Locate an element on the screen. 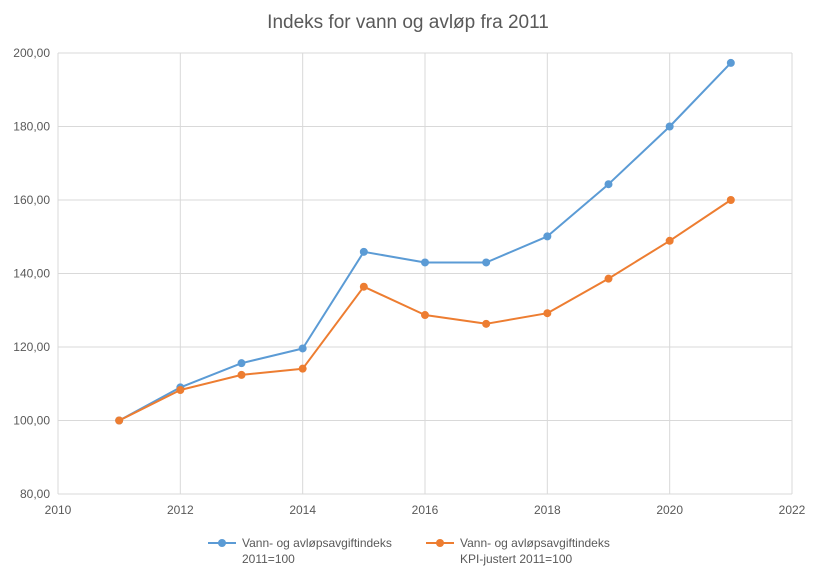  legend-label-1: 2011=100 is located at coordinates (268, 559).